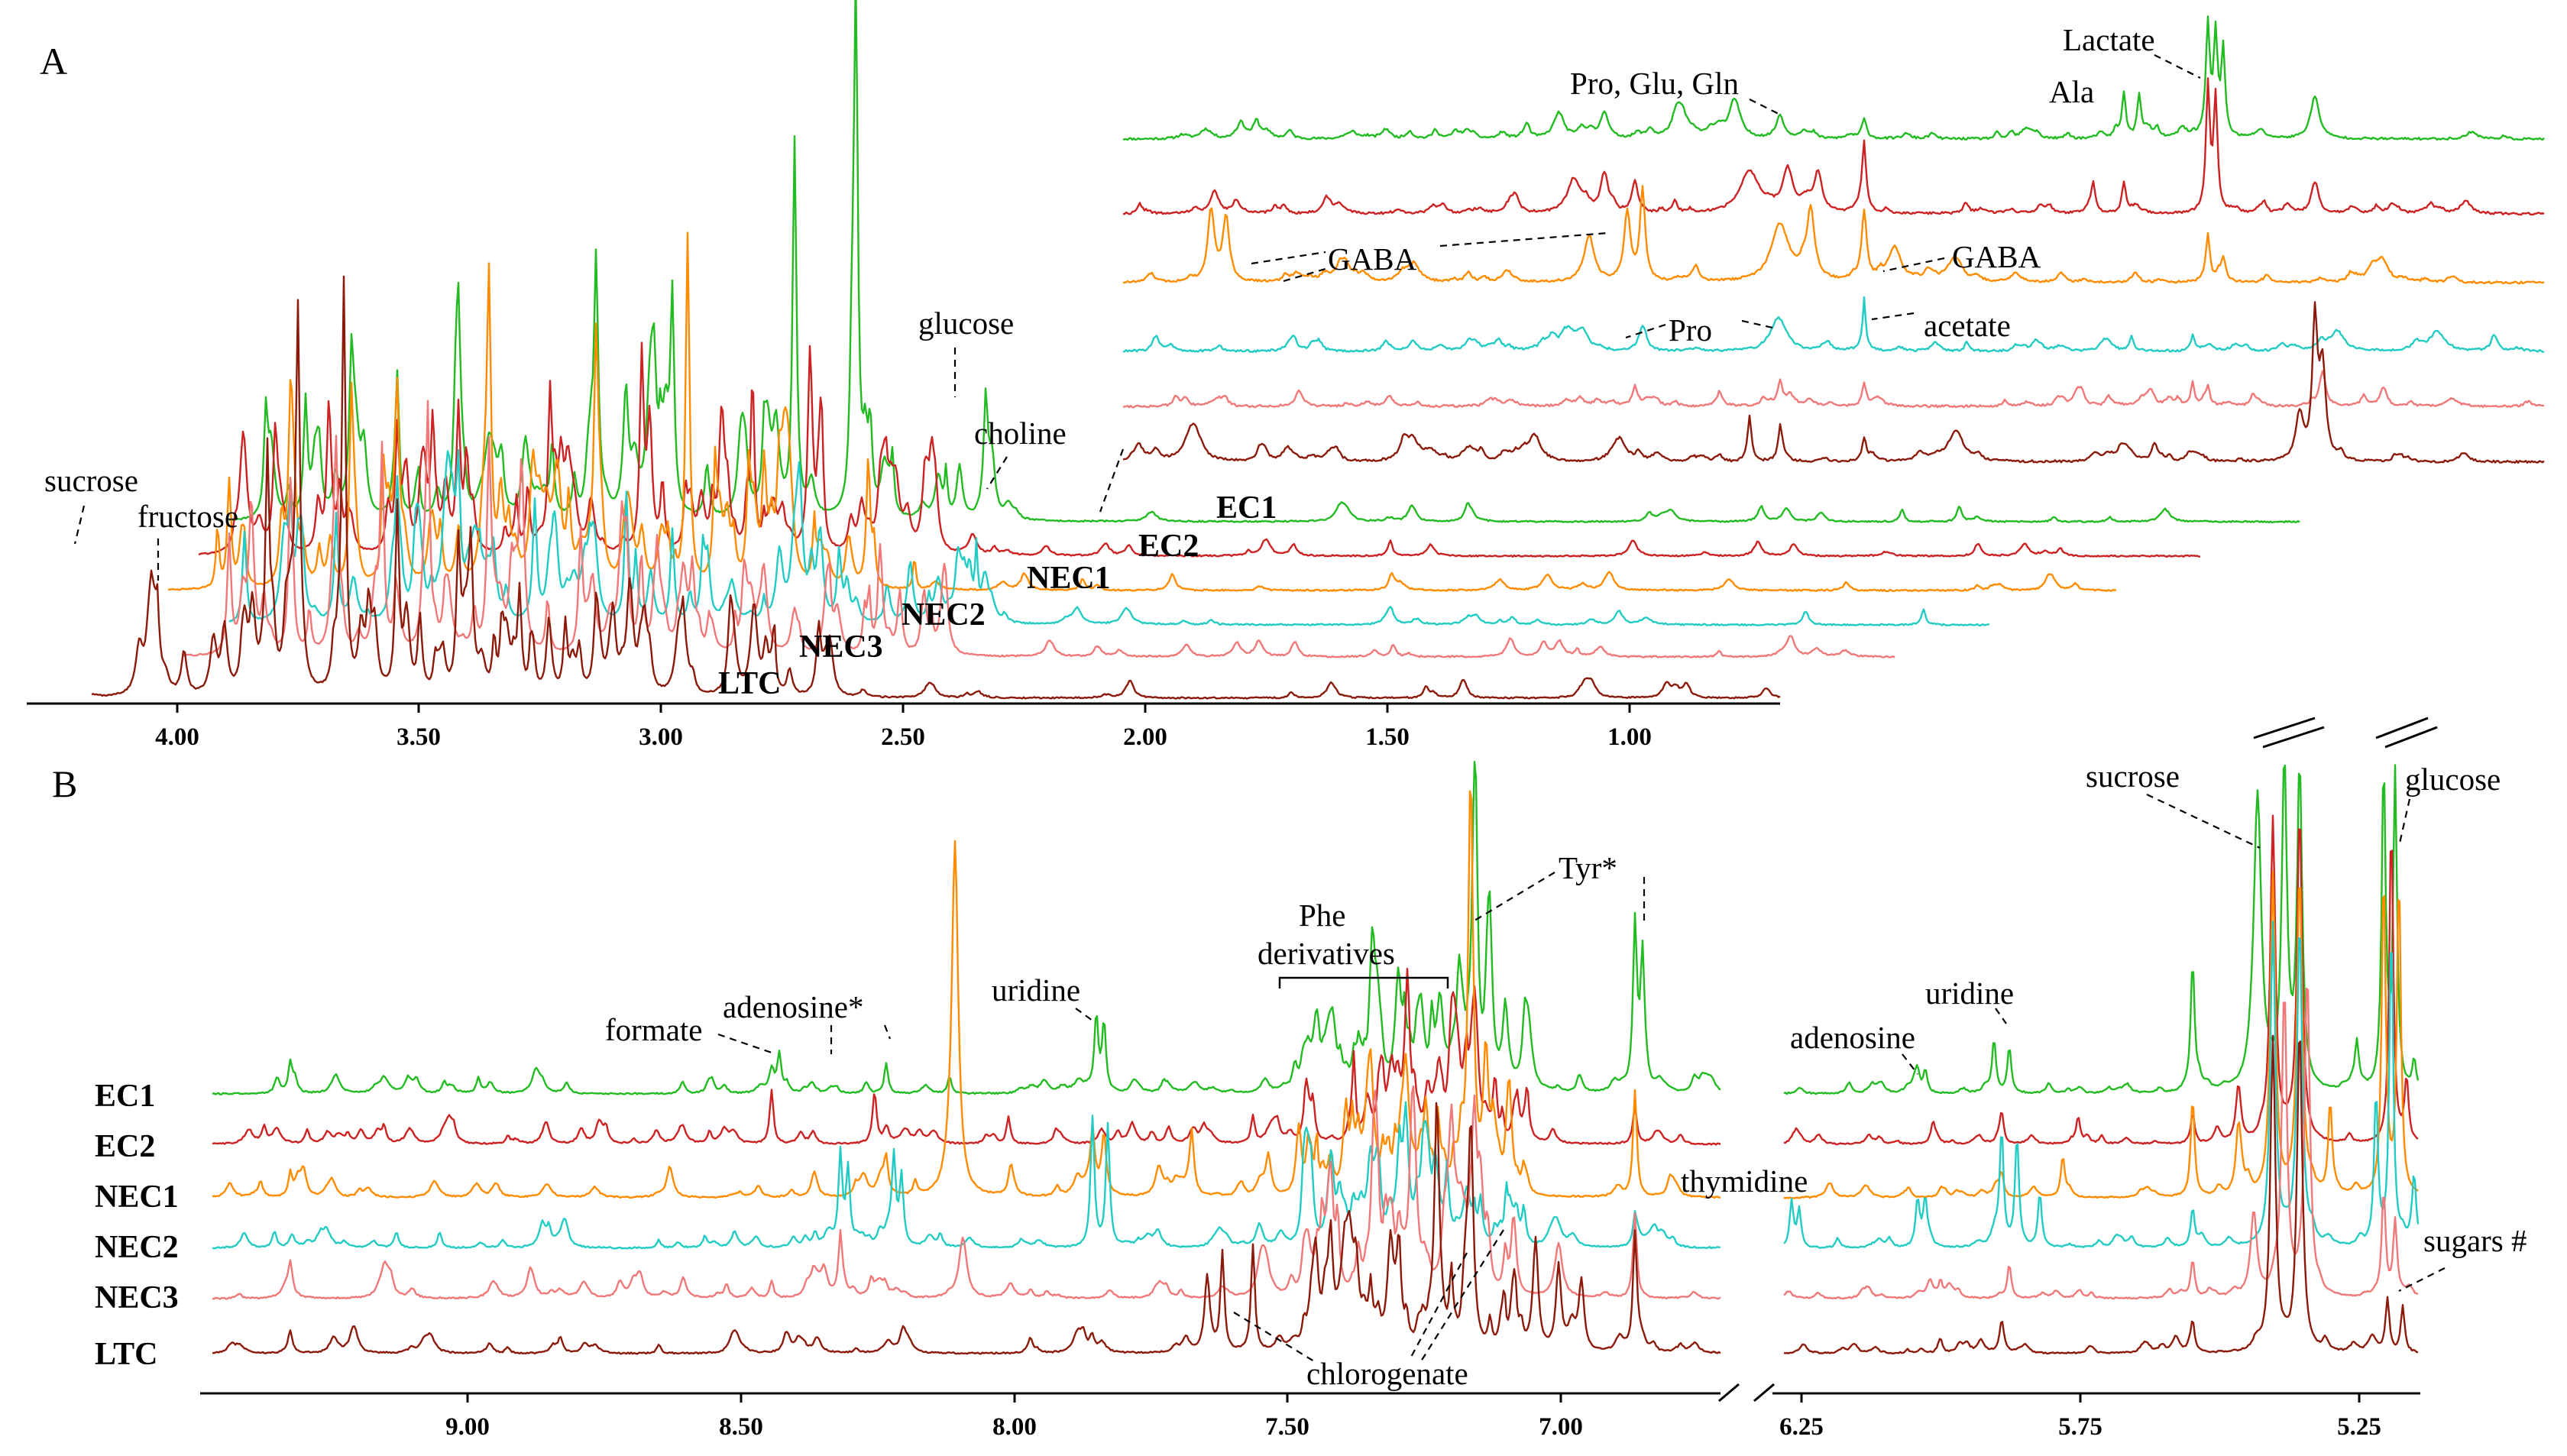 This screenshot has width=2567, height=1456. I want to click on spectrum-a-upper-ec2, so click(1833, 146).